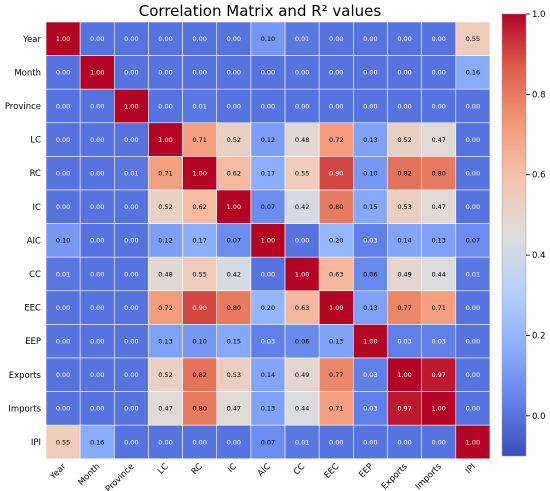 Image resolution: width=550 pixels, height=491 pixels. What do you see at coordinates (32, 40) in the screenshot?
I see `row-tick-label: Year` at bounding box center [32, 40].